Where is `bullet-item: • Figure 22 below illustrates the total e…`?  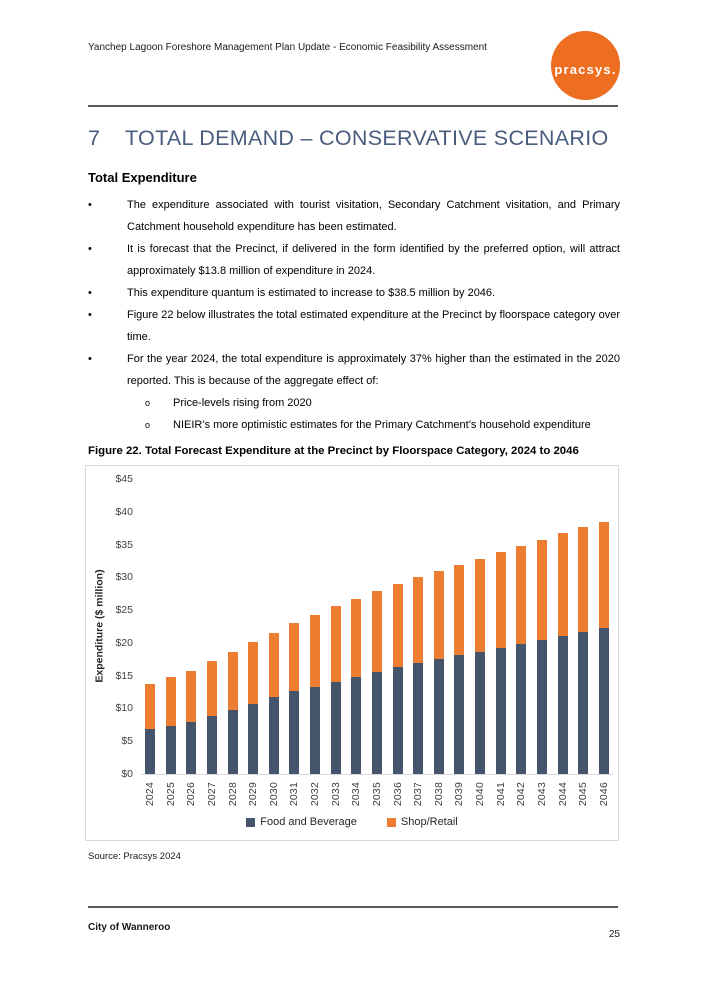
bullet-item: • Figure 22 below illustrates the total e… is located at coordinates (354, 326).